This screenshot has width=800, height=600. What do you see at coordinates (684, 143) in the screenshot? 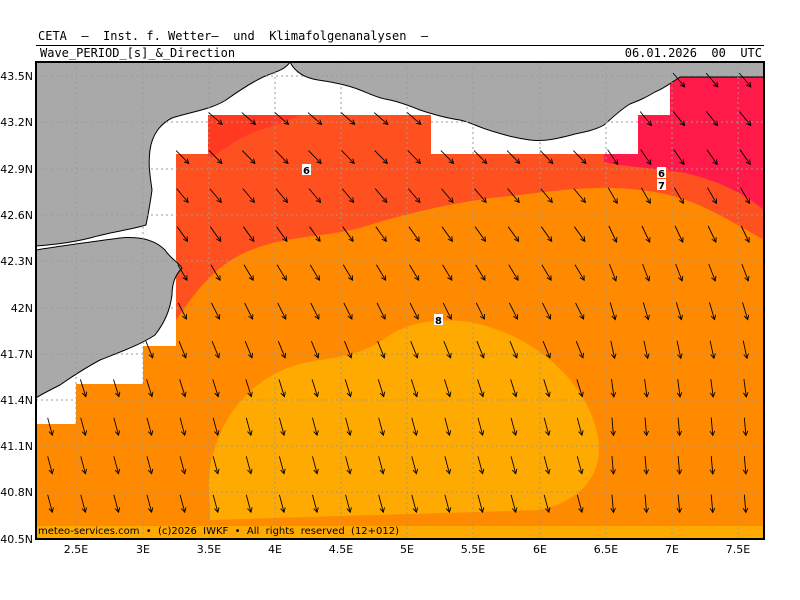
I see `period-5-region` at bounding box center [684, 143].